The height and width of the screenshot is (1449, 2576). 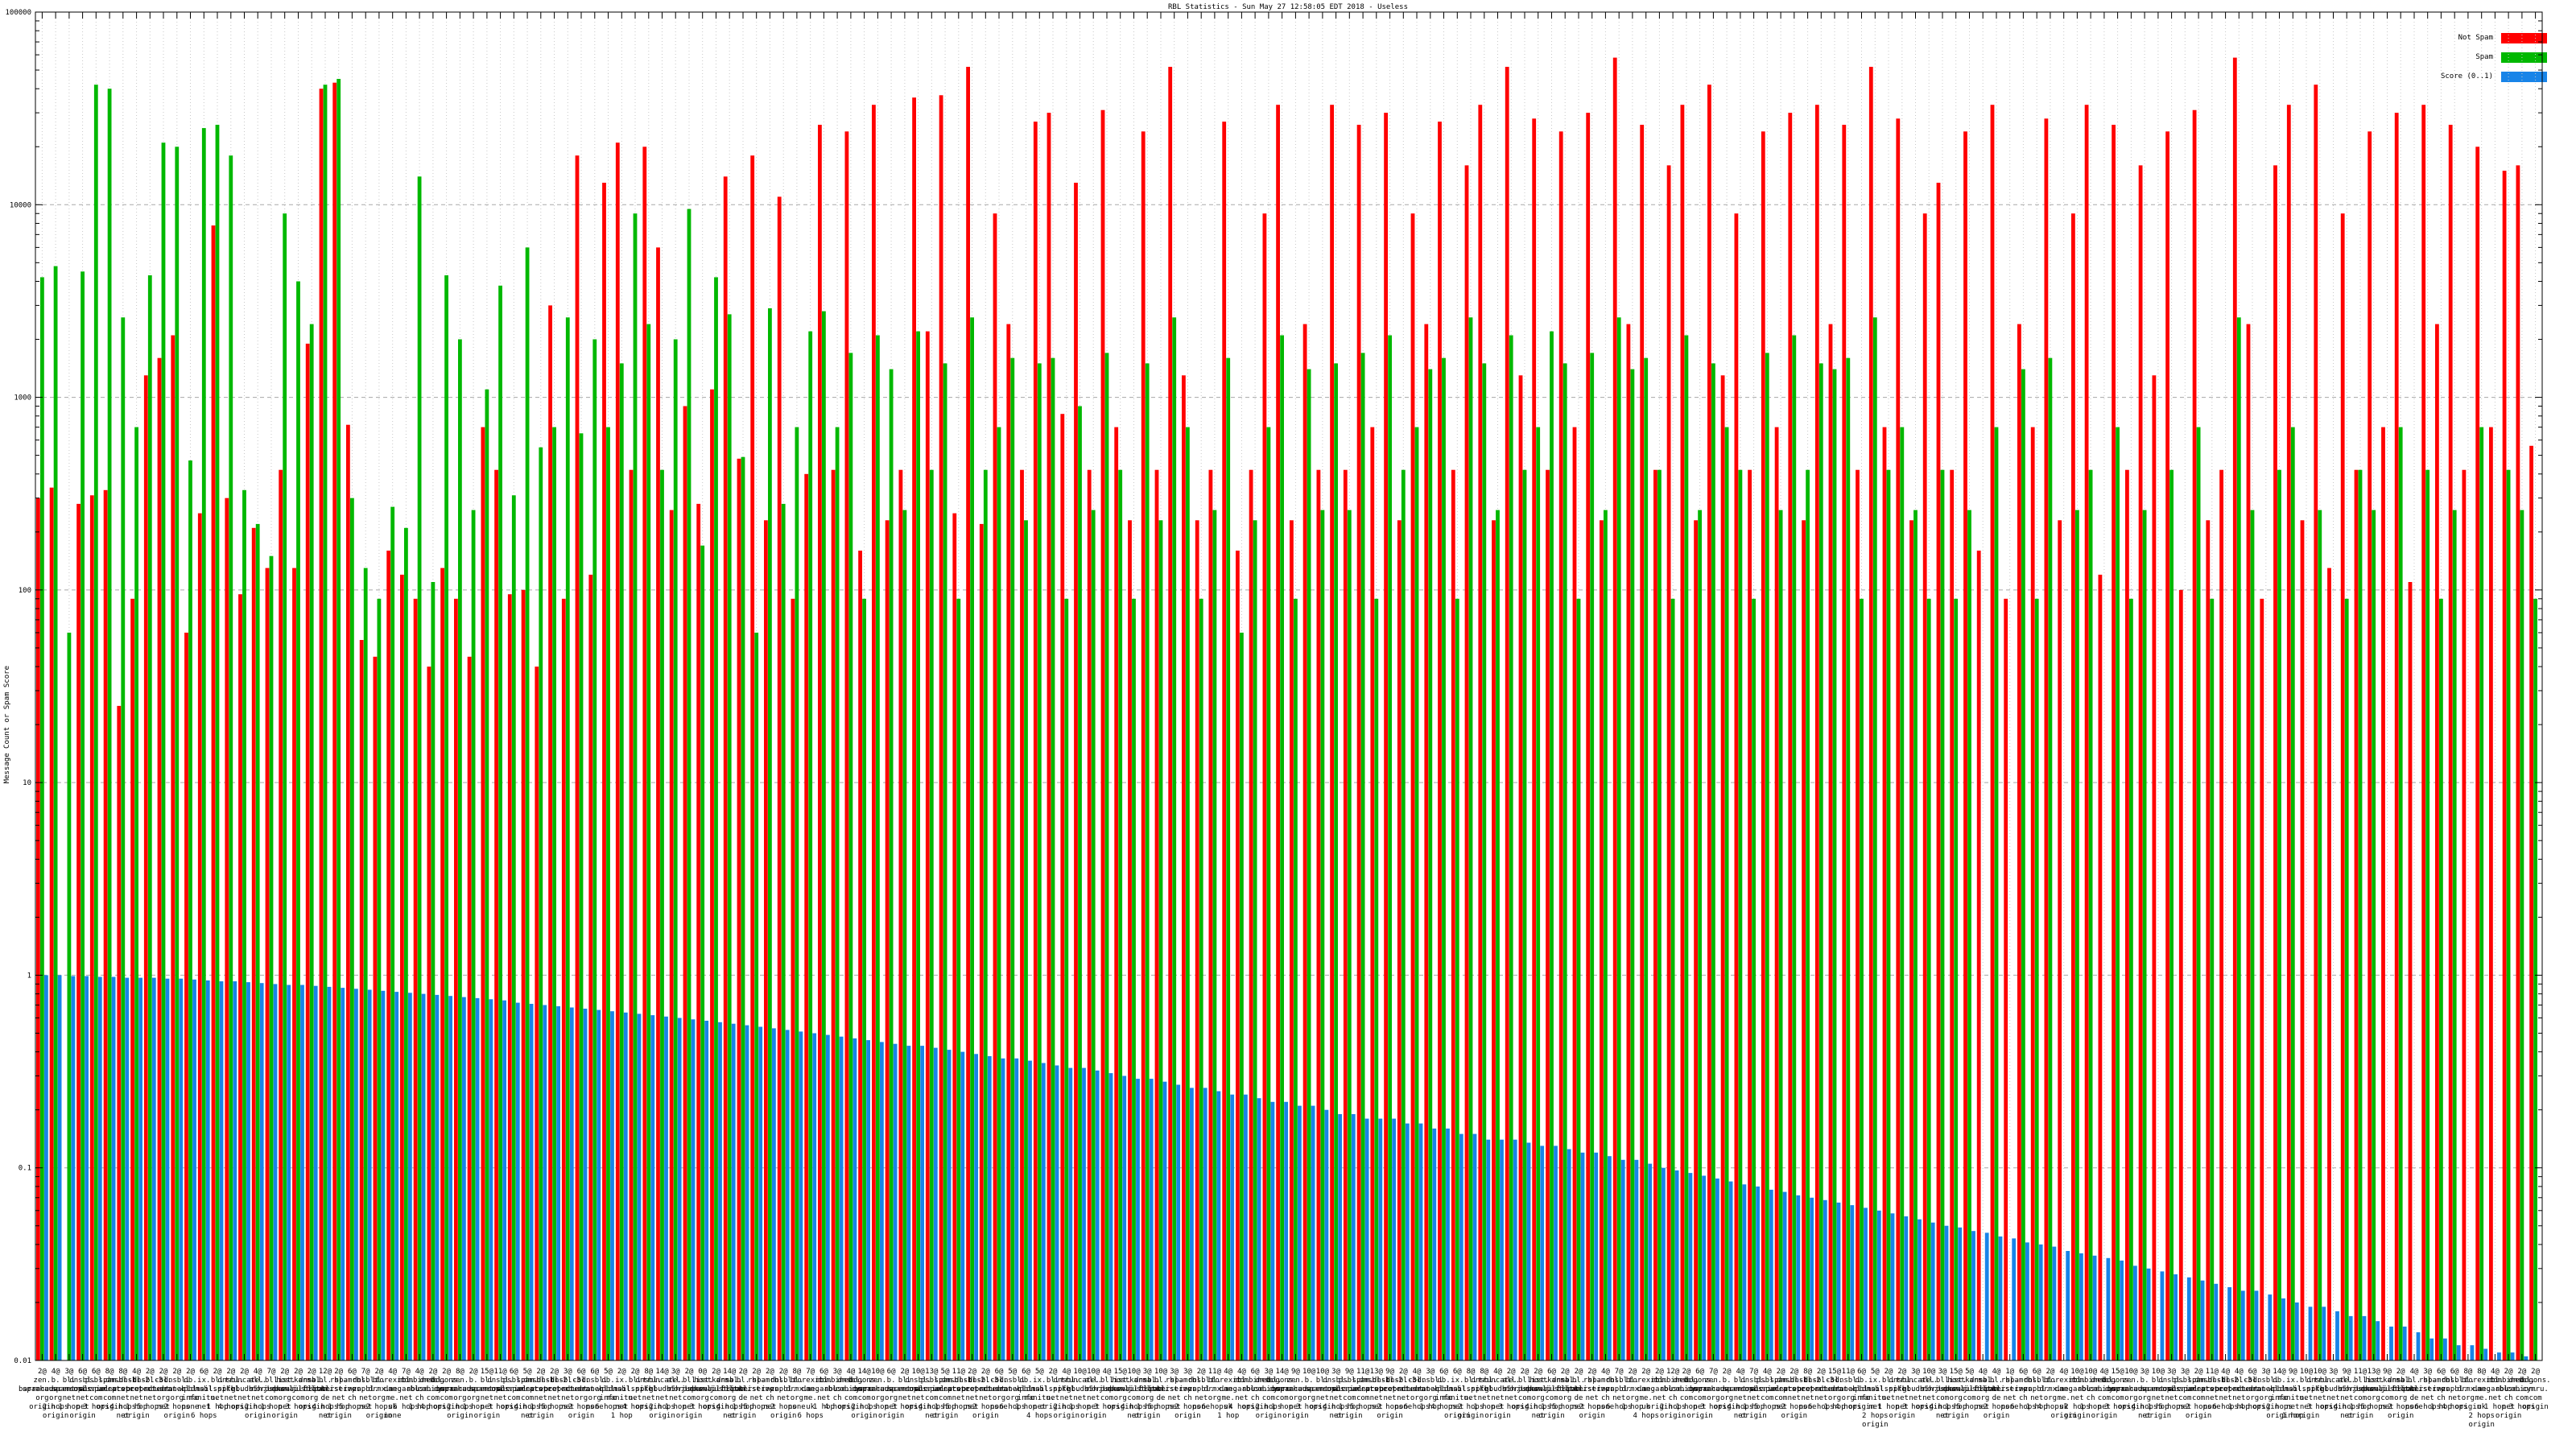 What do you see at coordinates (2509, 1381) in the screenshot?
I see `x-tick-label-line: combined.` at bounding box center [2509, 1381].